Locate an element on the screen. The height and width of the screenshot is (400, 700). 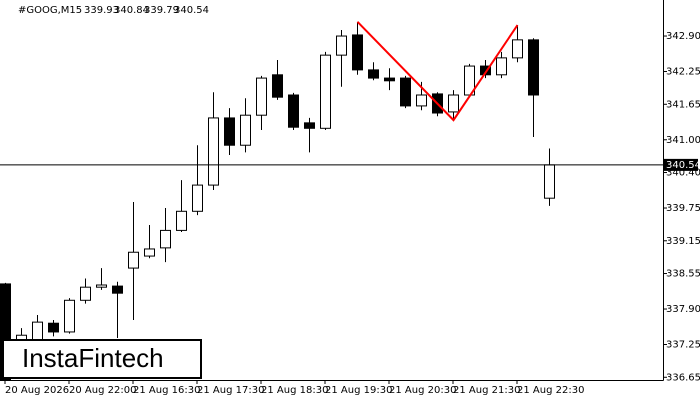
y-tick-label: 342.90 is located at coordinates (683, 36).